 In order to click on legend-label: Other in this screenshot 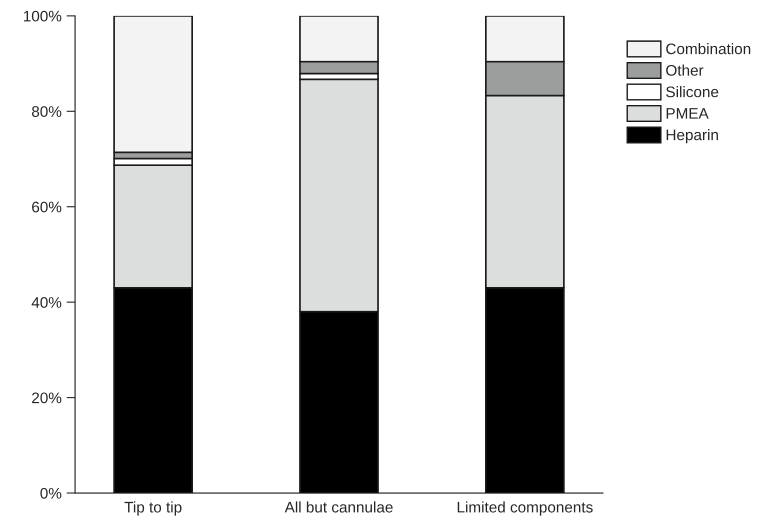, I will do `click(685, 70)`.